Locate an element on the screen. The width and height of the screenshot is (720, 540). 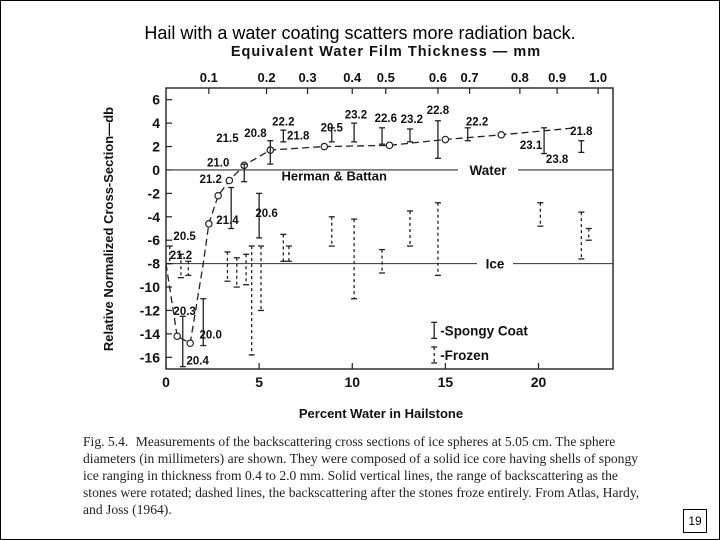
top-tick-label: 0.8 is located at coordinates (520, 77).